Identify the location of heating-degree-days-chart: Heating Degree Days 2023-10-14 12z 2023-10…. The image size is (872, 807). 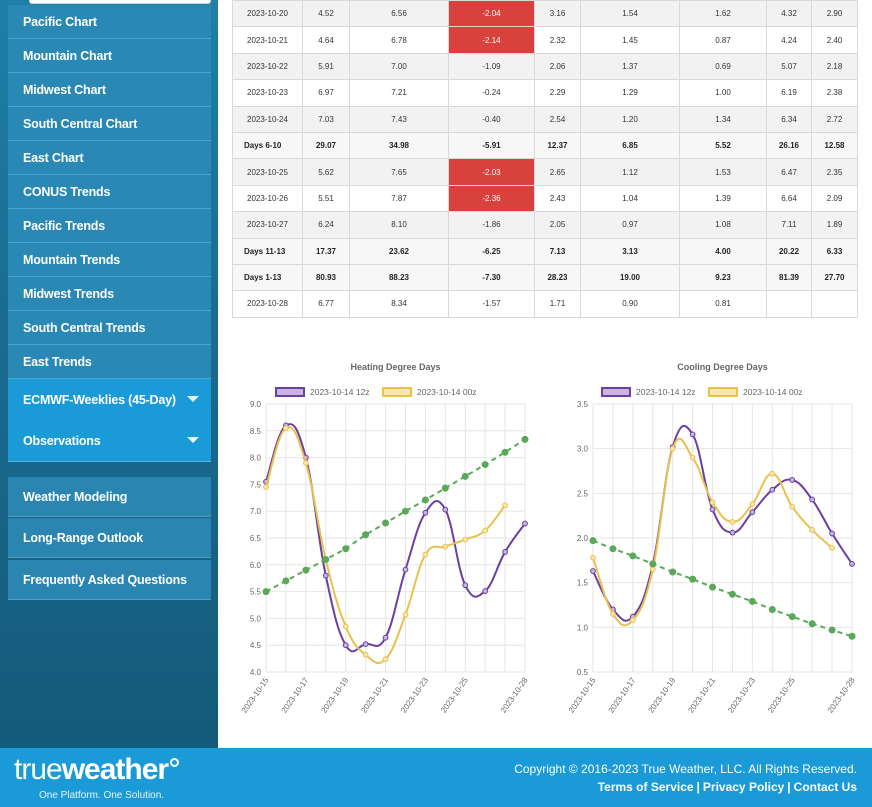
(385, 538).